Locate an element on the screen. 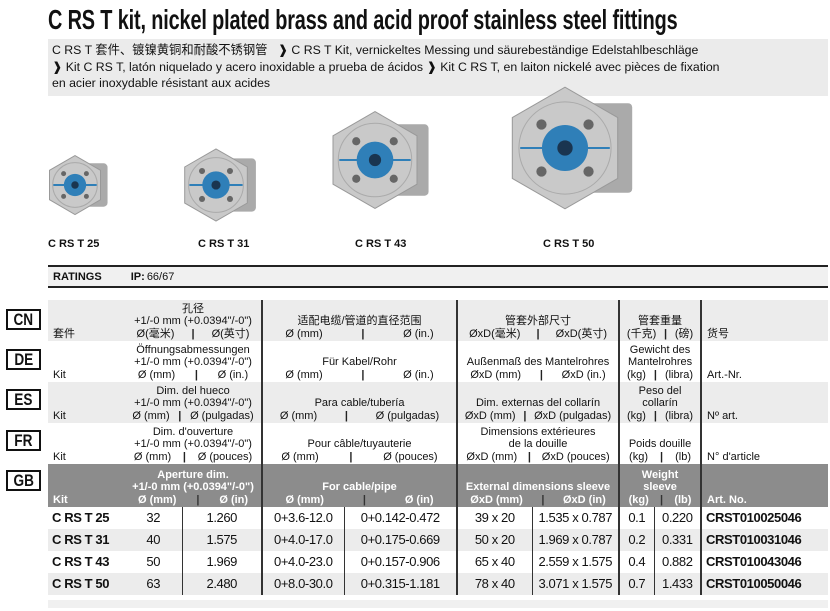  language-badge-fr: FR is located at coordinates (23, 440).